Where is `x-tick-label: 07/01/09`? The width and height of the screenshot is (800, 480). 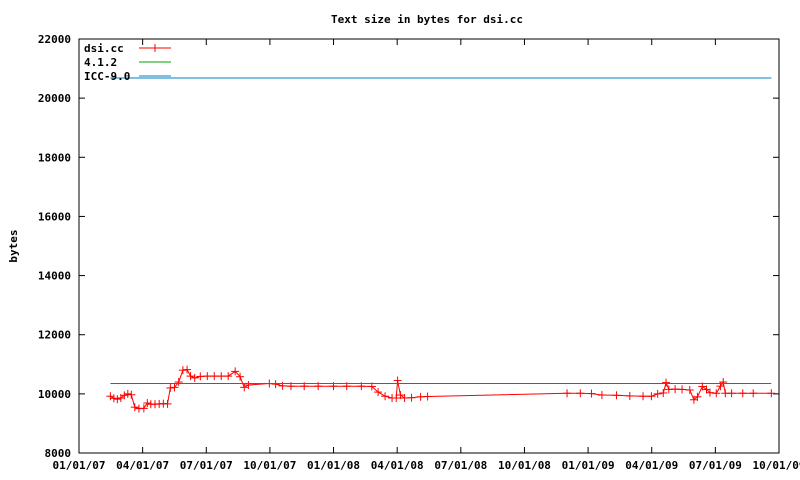
x-tick-label: 07/01/09 is located at coordinates (715, 465).